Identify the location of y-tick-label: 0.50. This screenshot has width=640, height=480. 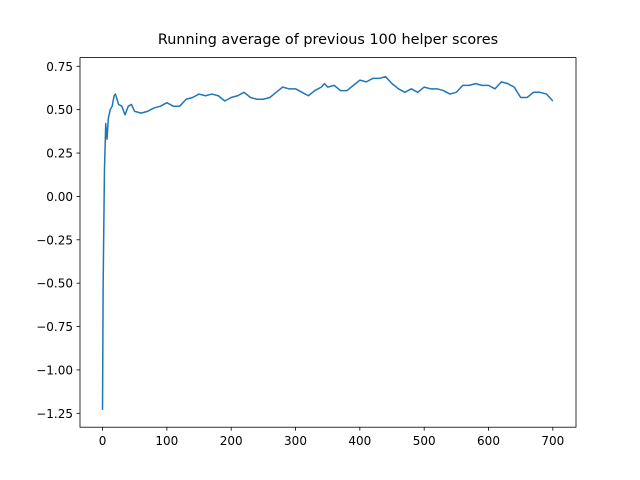
(59, 110).